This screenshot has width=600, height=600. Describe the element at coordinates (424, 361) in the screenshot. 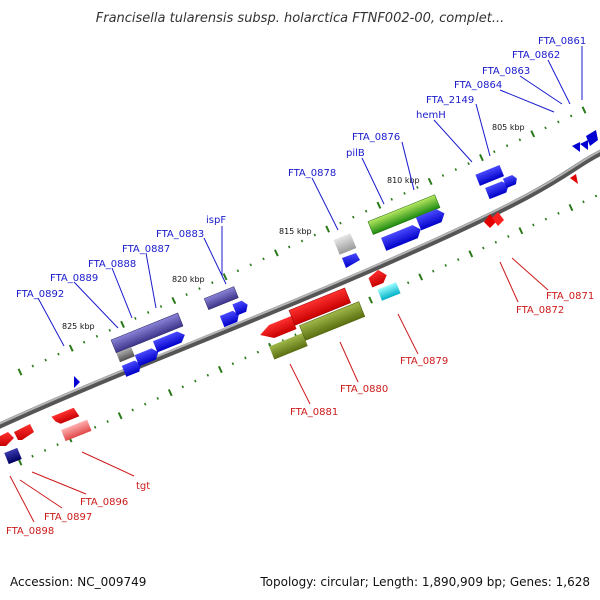

I see `gene-label: FTA_0879` at that location.